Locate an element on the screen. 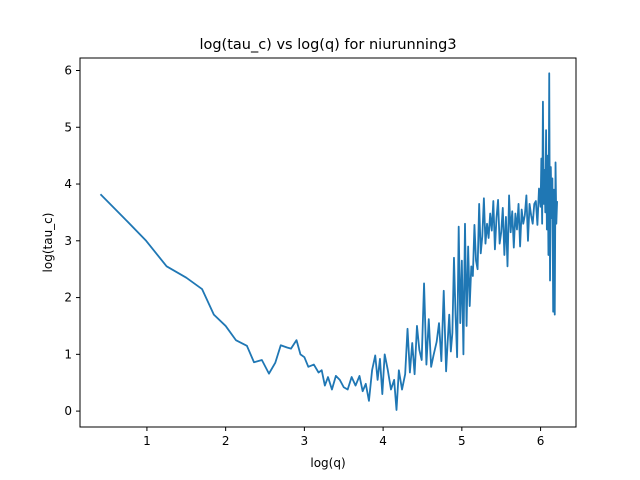 Image resolution: width=640 pixels, height=480 pixels. y-tick-label: 4 is located at coordinates (68, 184).